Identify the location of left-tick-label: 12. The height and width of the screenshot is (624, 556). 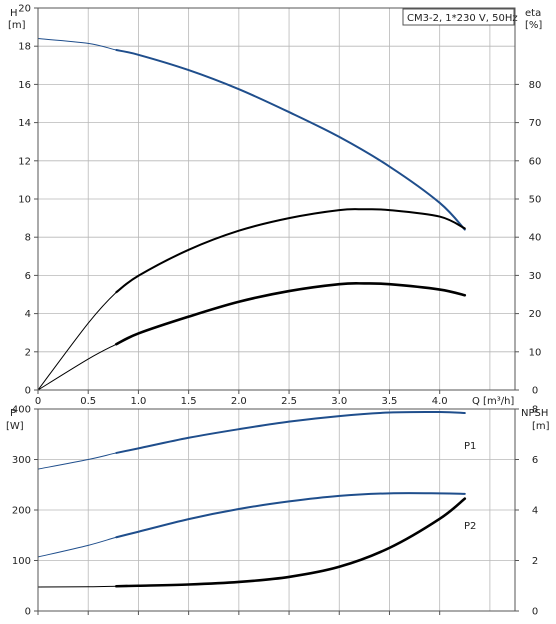
(24, 161).